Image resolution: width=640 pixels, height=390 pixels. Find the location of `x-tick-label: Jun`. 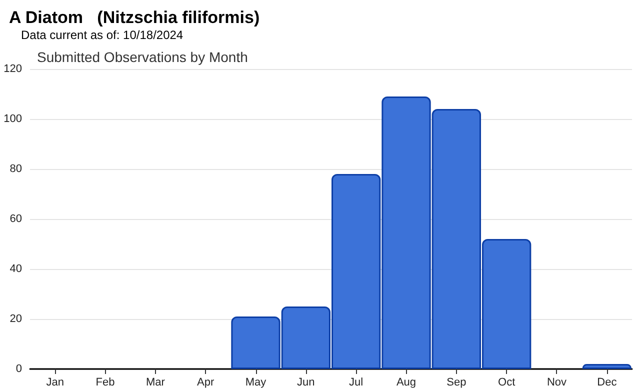

x-tick-label: Jun is located at coordinates (306, 382).